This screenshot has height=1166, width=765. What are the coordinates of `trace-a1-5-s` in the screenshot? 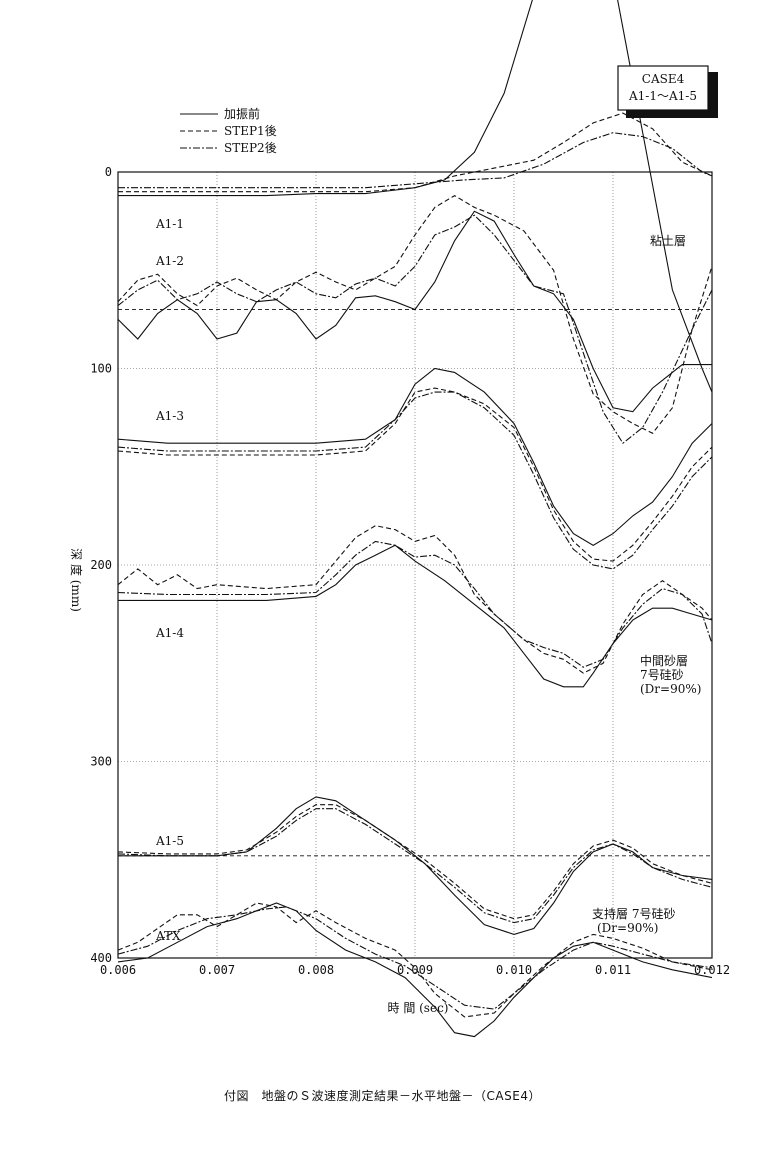 It's located at (415, 865).